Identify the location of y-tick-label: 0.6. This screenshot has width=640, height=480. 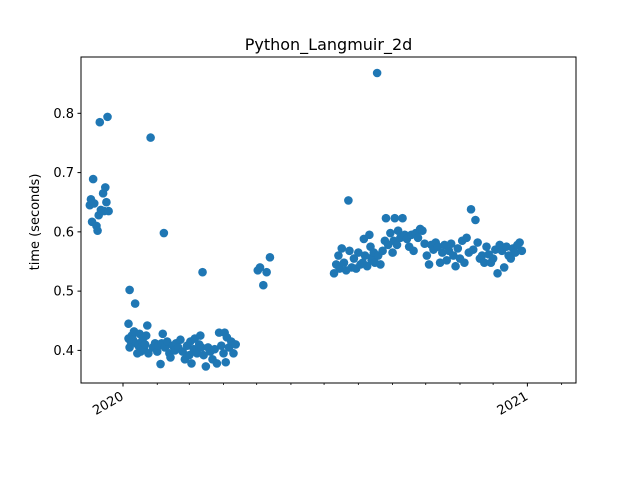
(63, 232).